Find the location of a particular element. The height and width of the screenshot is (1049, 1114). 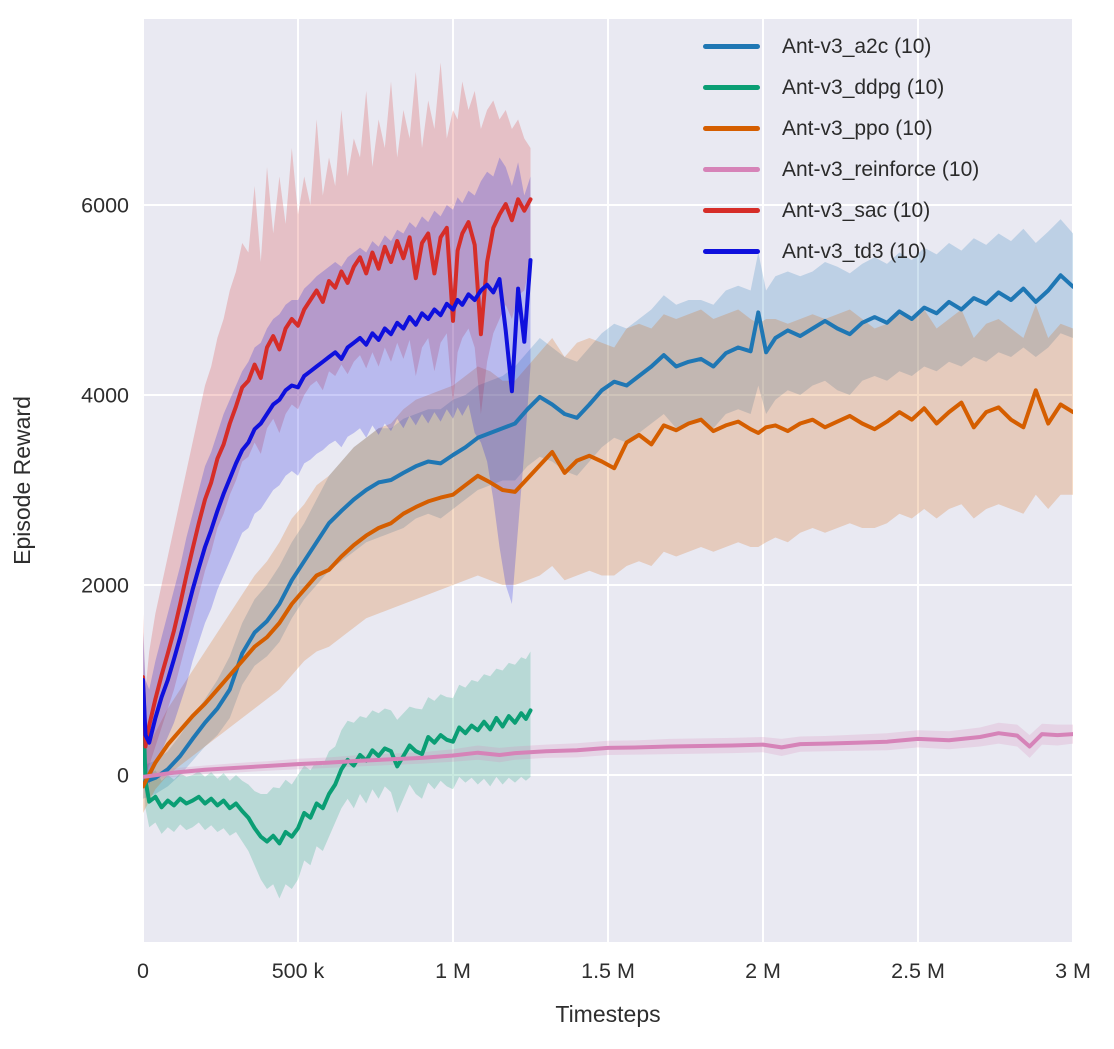

legend-label: Ant-v3_ppo (10) is located at coordinates (857, 128).